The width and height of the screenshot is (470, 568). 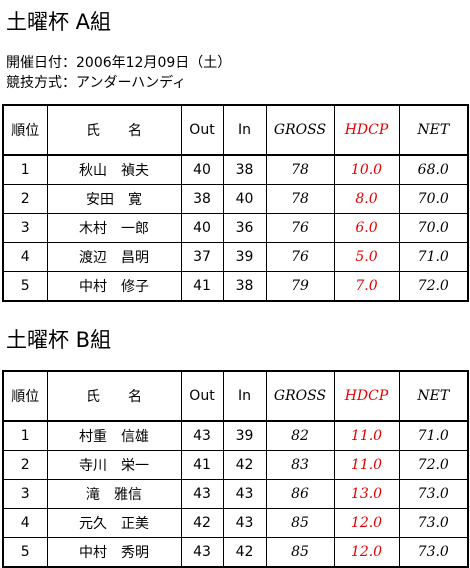 I want to click on table-cell: 村重 信雄, so click(x=114, y=435).